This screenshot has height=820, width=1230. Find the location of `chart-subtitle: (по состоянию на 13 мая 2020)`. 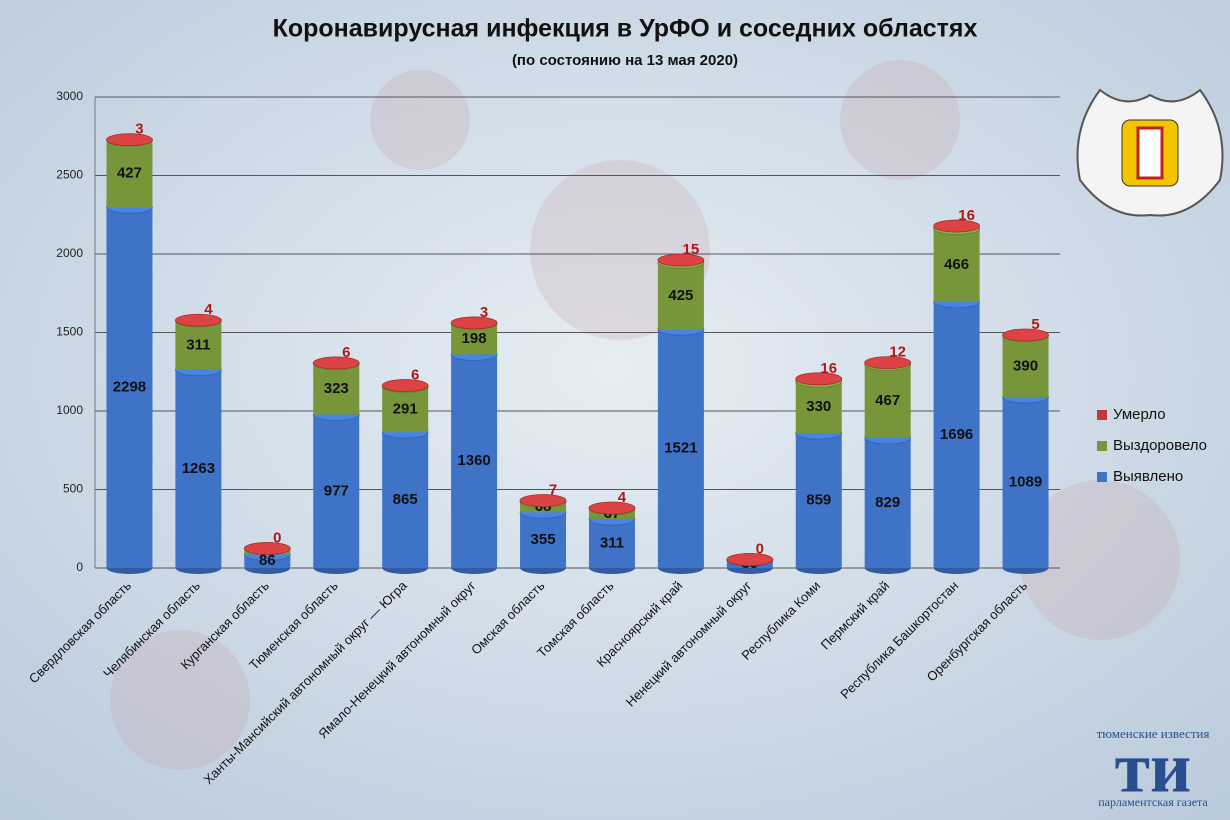

chart-subtitle: (по состоянию на 13 мая 2020) is located at coordinates (625, 60).